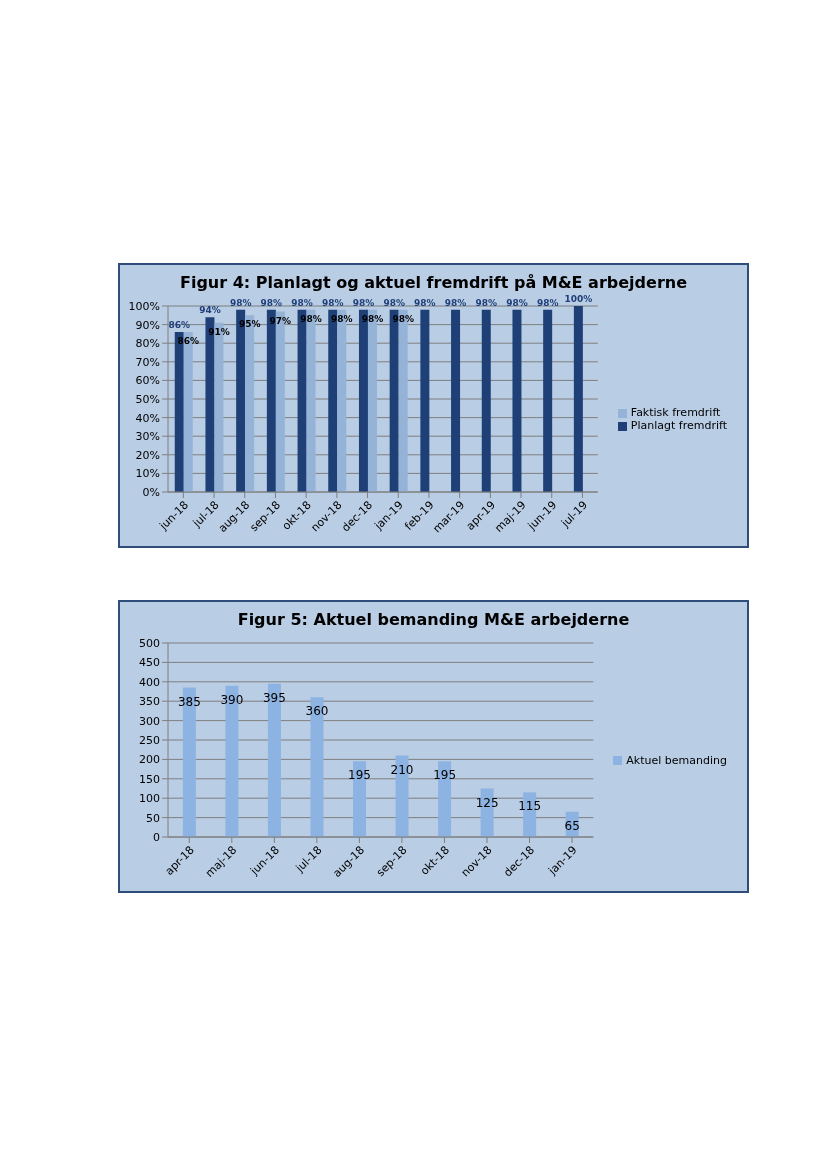 This screenshot has height=1169, width=827. What do you see at coordinates (317, 711) in the screenshot?
I see `data-label: 360` at bounding box center [317, 711].